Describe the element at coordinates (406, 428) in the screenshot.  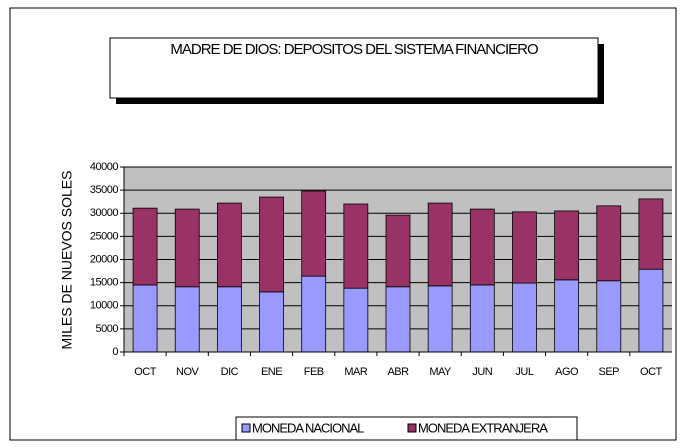
I see `legend` at that location.